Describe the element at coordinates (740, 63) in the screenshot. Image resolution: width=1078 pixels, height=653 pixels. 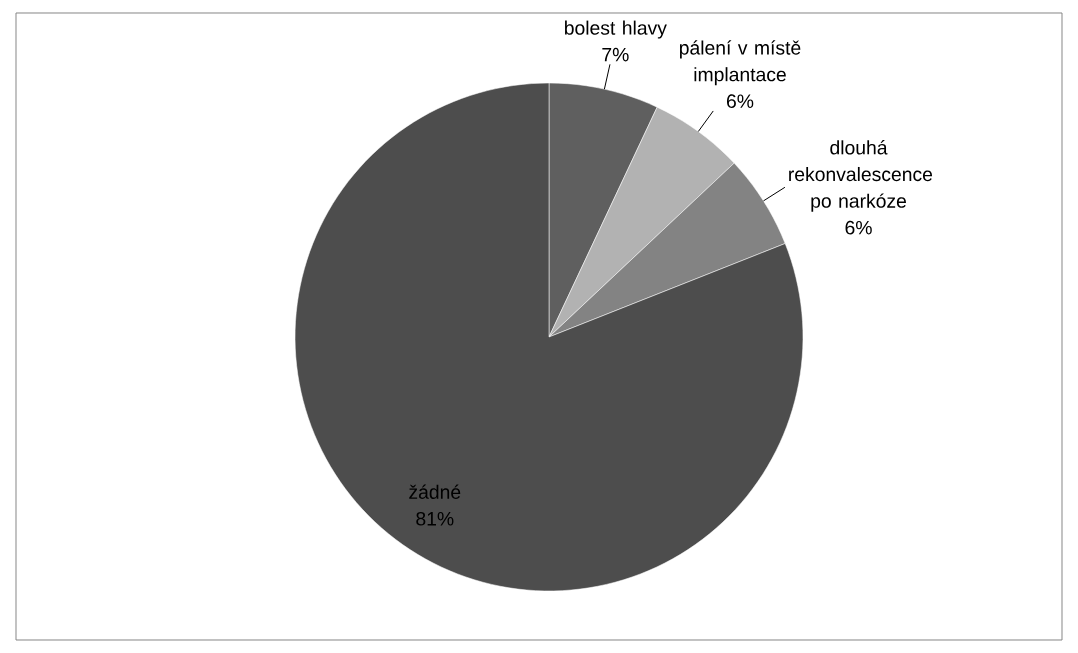
I see `slice-label: pálení v místě implantace` at that location.